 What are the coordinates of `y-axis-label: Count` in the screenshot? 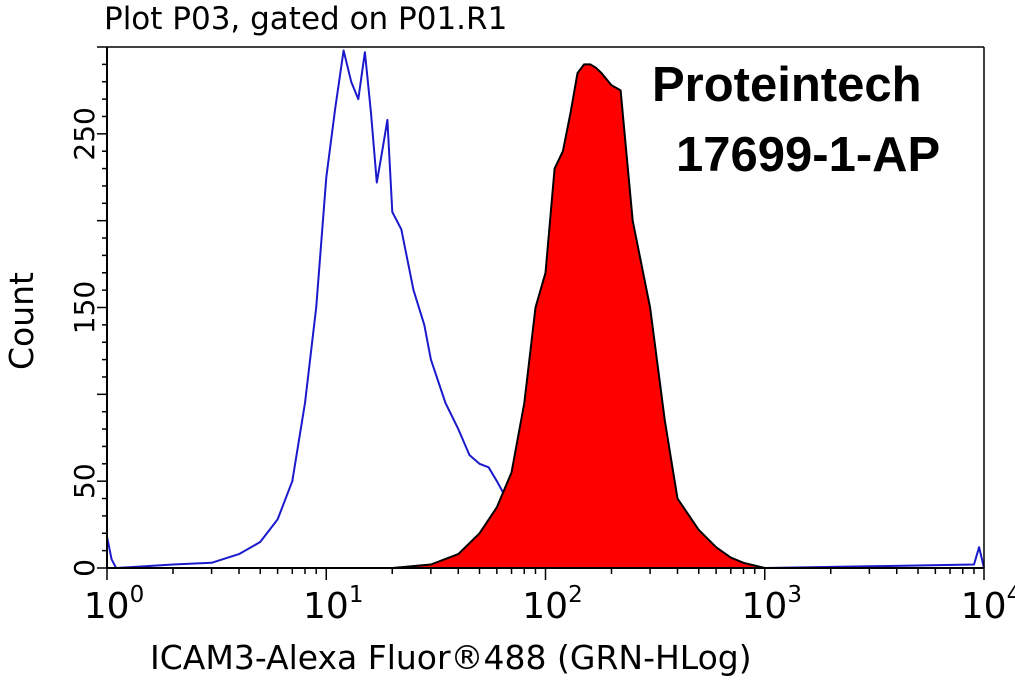 It's located at (21, 320).